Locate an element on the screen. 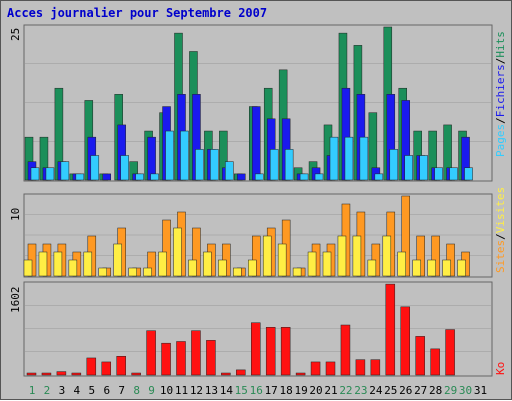  x-label-day-15: 15 is located at coordinates (241, 390).